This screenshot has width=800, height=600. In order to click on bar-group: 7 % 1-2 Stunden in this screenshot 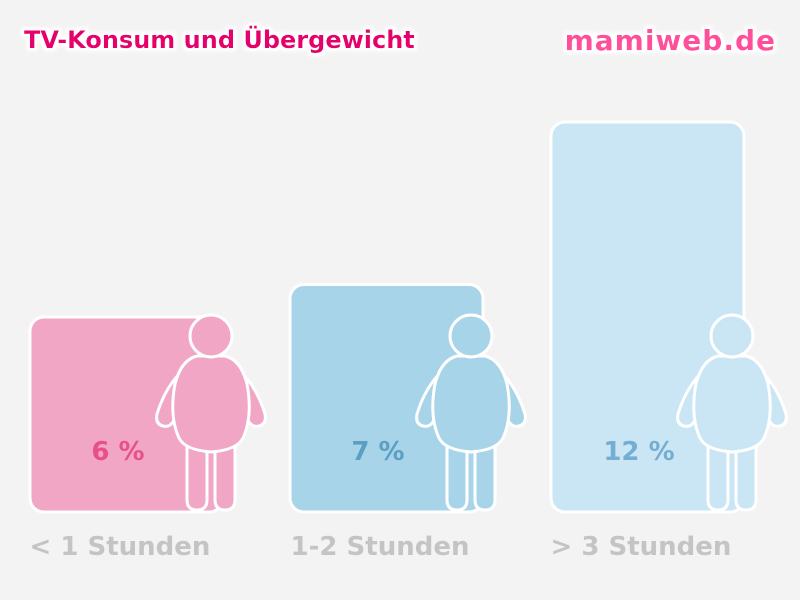, I will do `click(407, 422)`.